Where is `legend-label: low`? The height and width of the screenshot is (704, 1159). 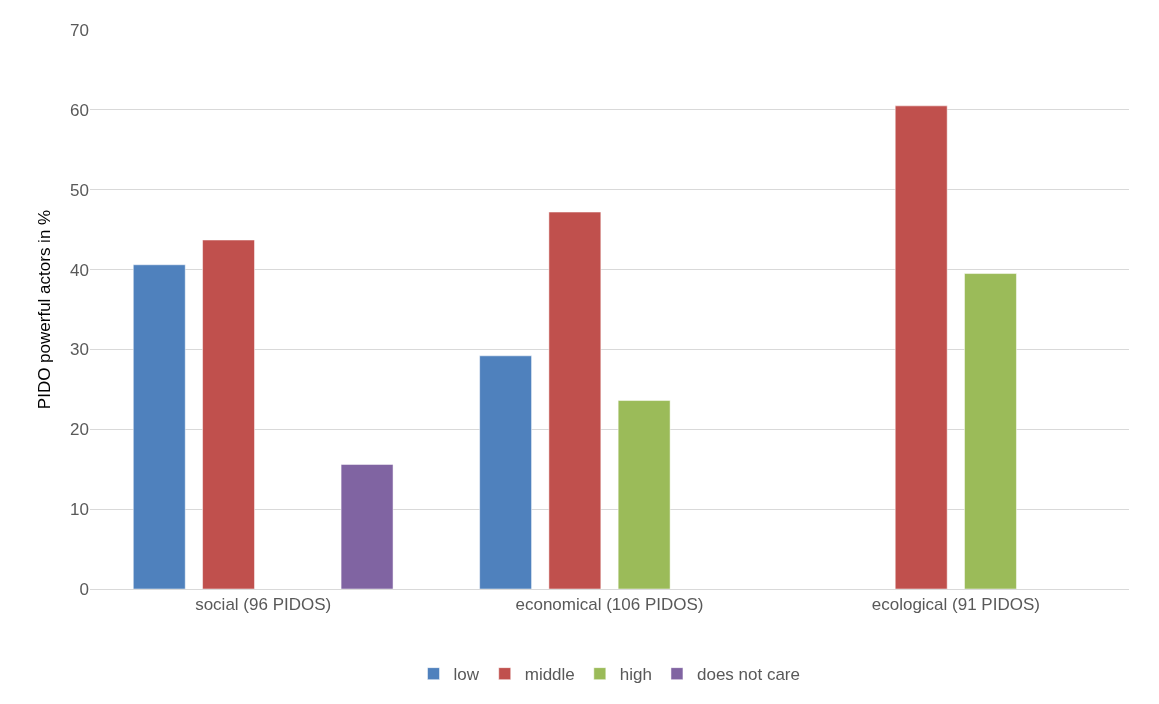 legend-label: low is located at coordinates (466, 675).